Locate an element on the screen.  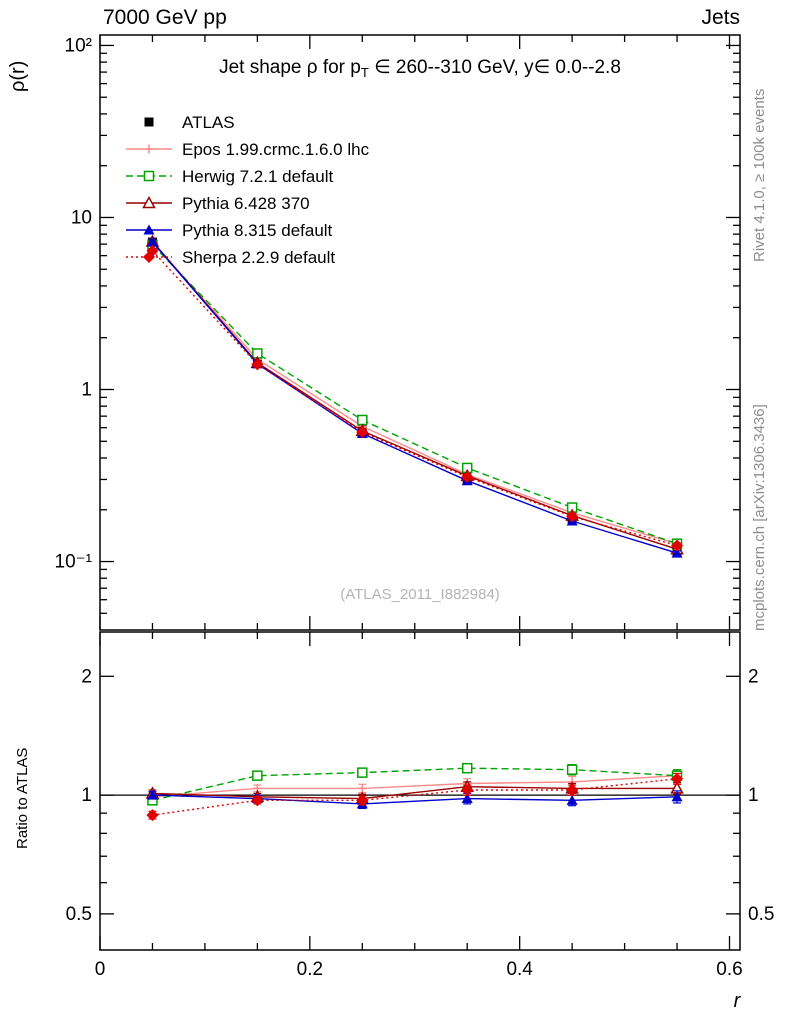
svg-text: Pythia 6.428 370 is located at coordinates (246, 203).